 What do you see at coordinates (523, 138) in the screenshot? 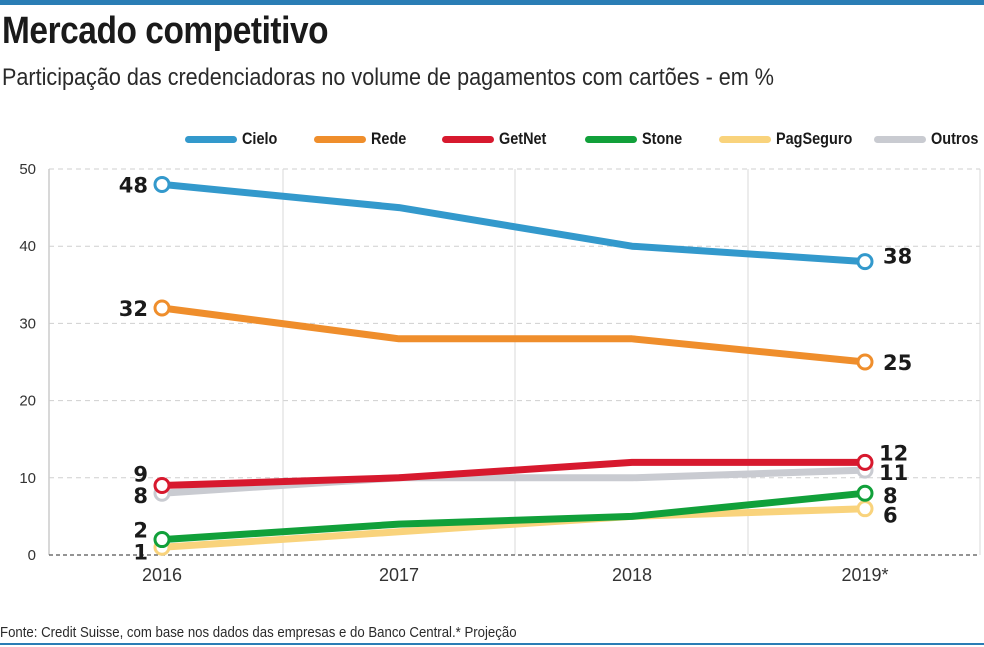
I see `legend-label: GetNet` at bounding box center [523, 138].